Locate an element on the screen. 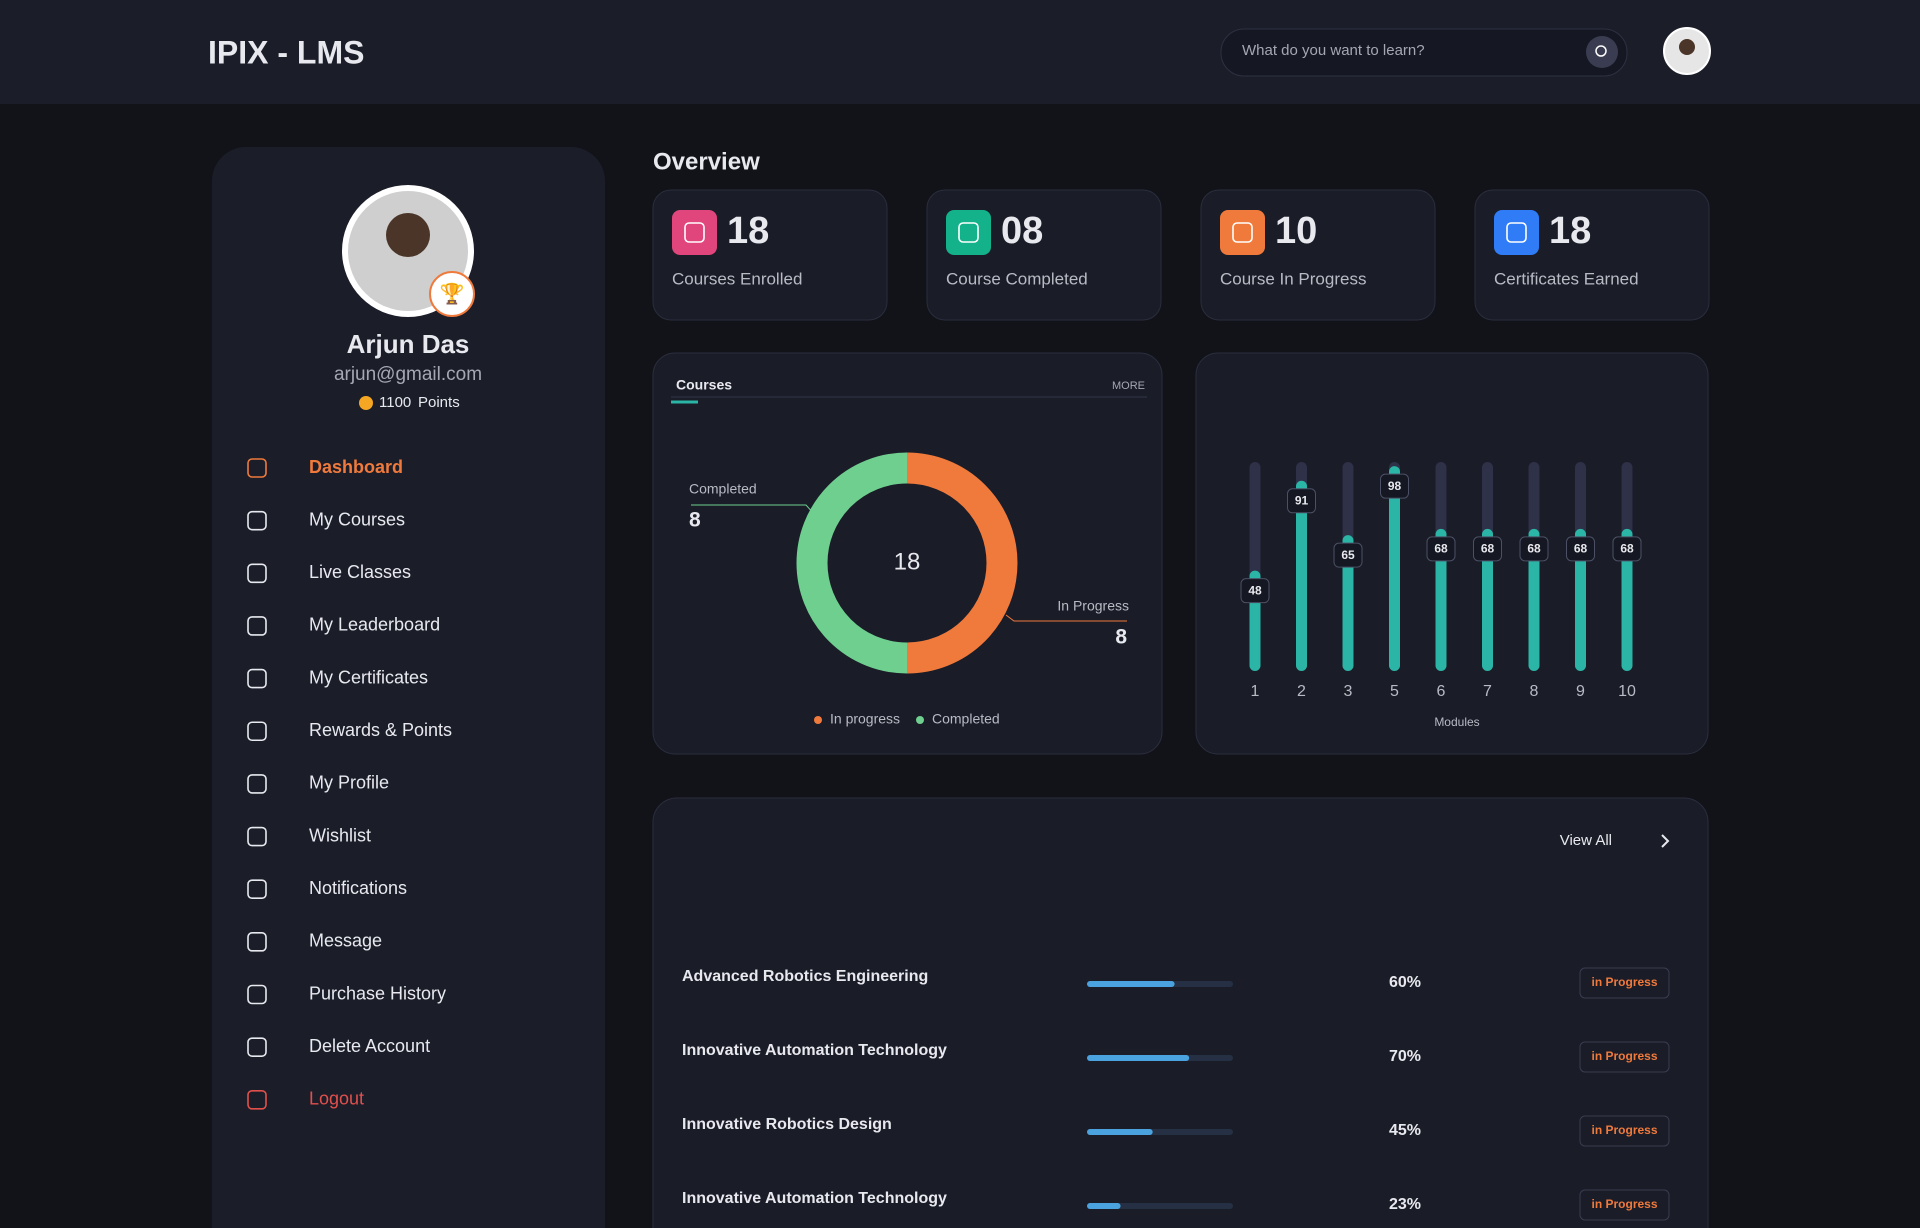 This screenshot has height=1228, width=1920. nav-item: My Courses is located at coordinates (357, 519).